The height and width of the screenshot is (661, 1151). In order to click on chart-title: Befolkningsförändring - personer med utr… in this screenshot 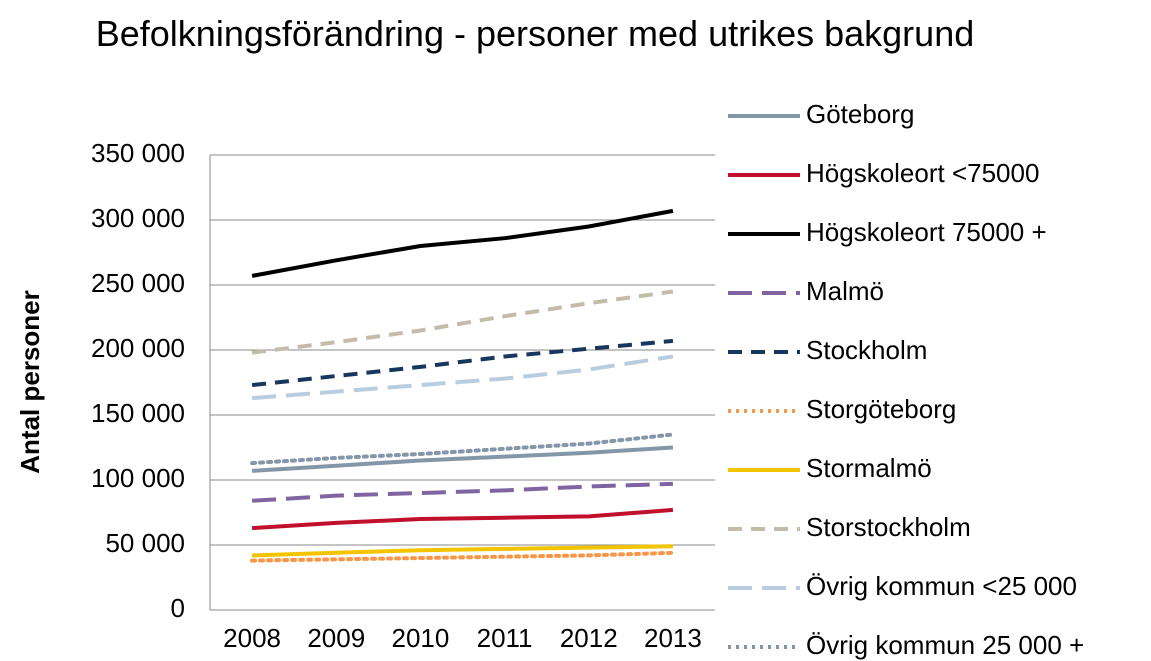, I will do `click(535, 33)`.